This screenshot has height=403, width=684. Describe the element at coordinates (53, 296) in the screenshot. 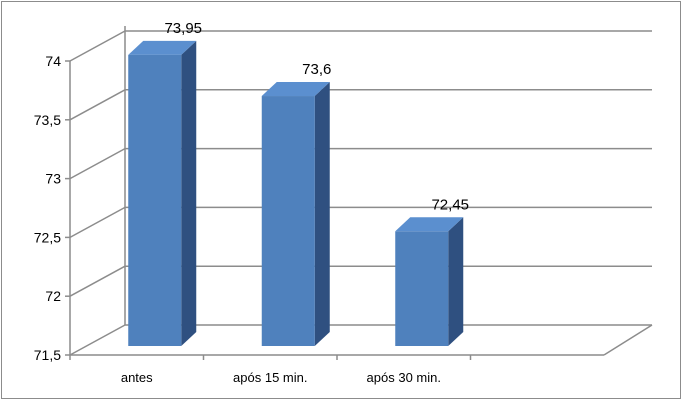

I see `y-tick-label: 72` at that location.